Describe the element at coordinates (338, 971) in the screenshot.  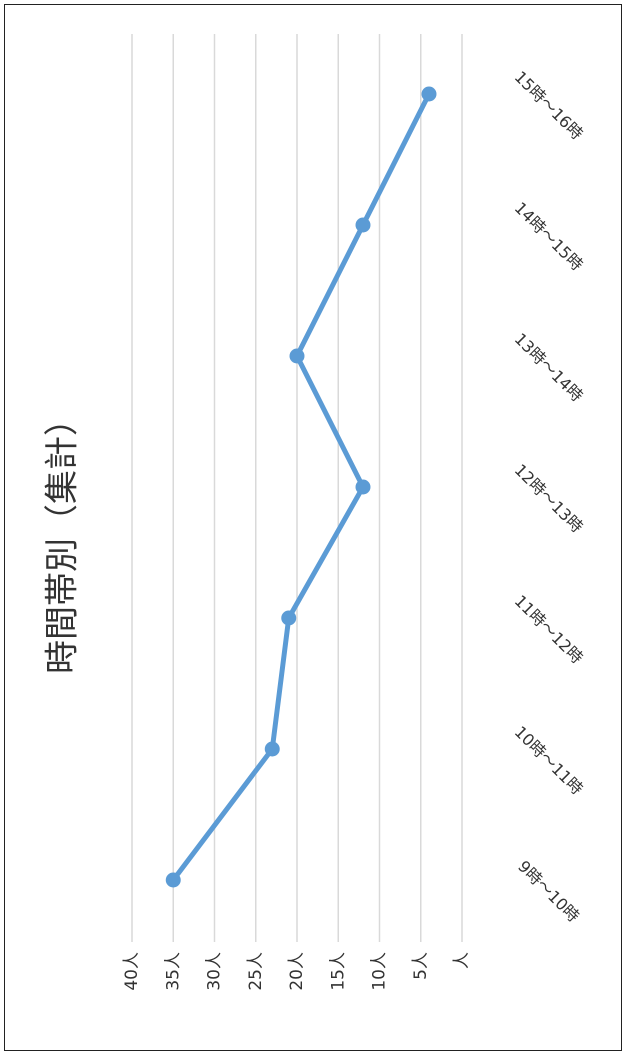
I see `y-tick-label: 15人` at that location.